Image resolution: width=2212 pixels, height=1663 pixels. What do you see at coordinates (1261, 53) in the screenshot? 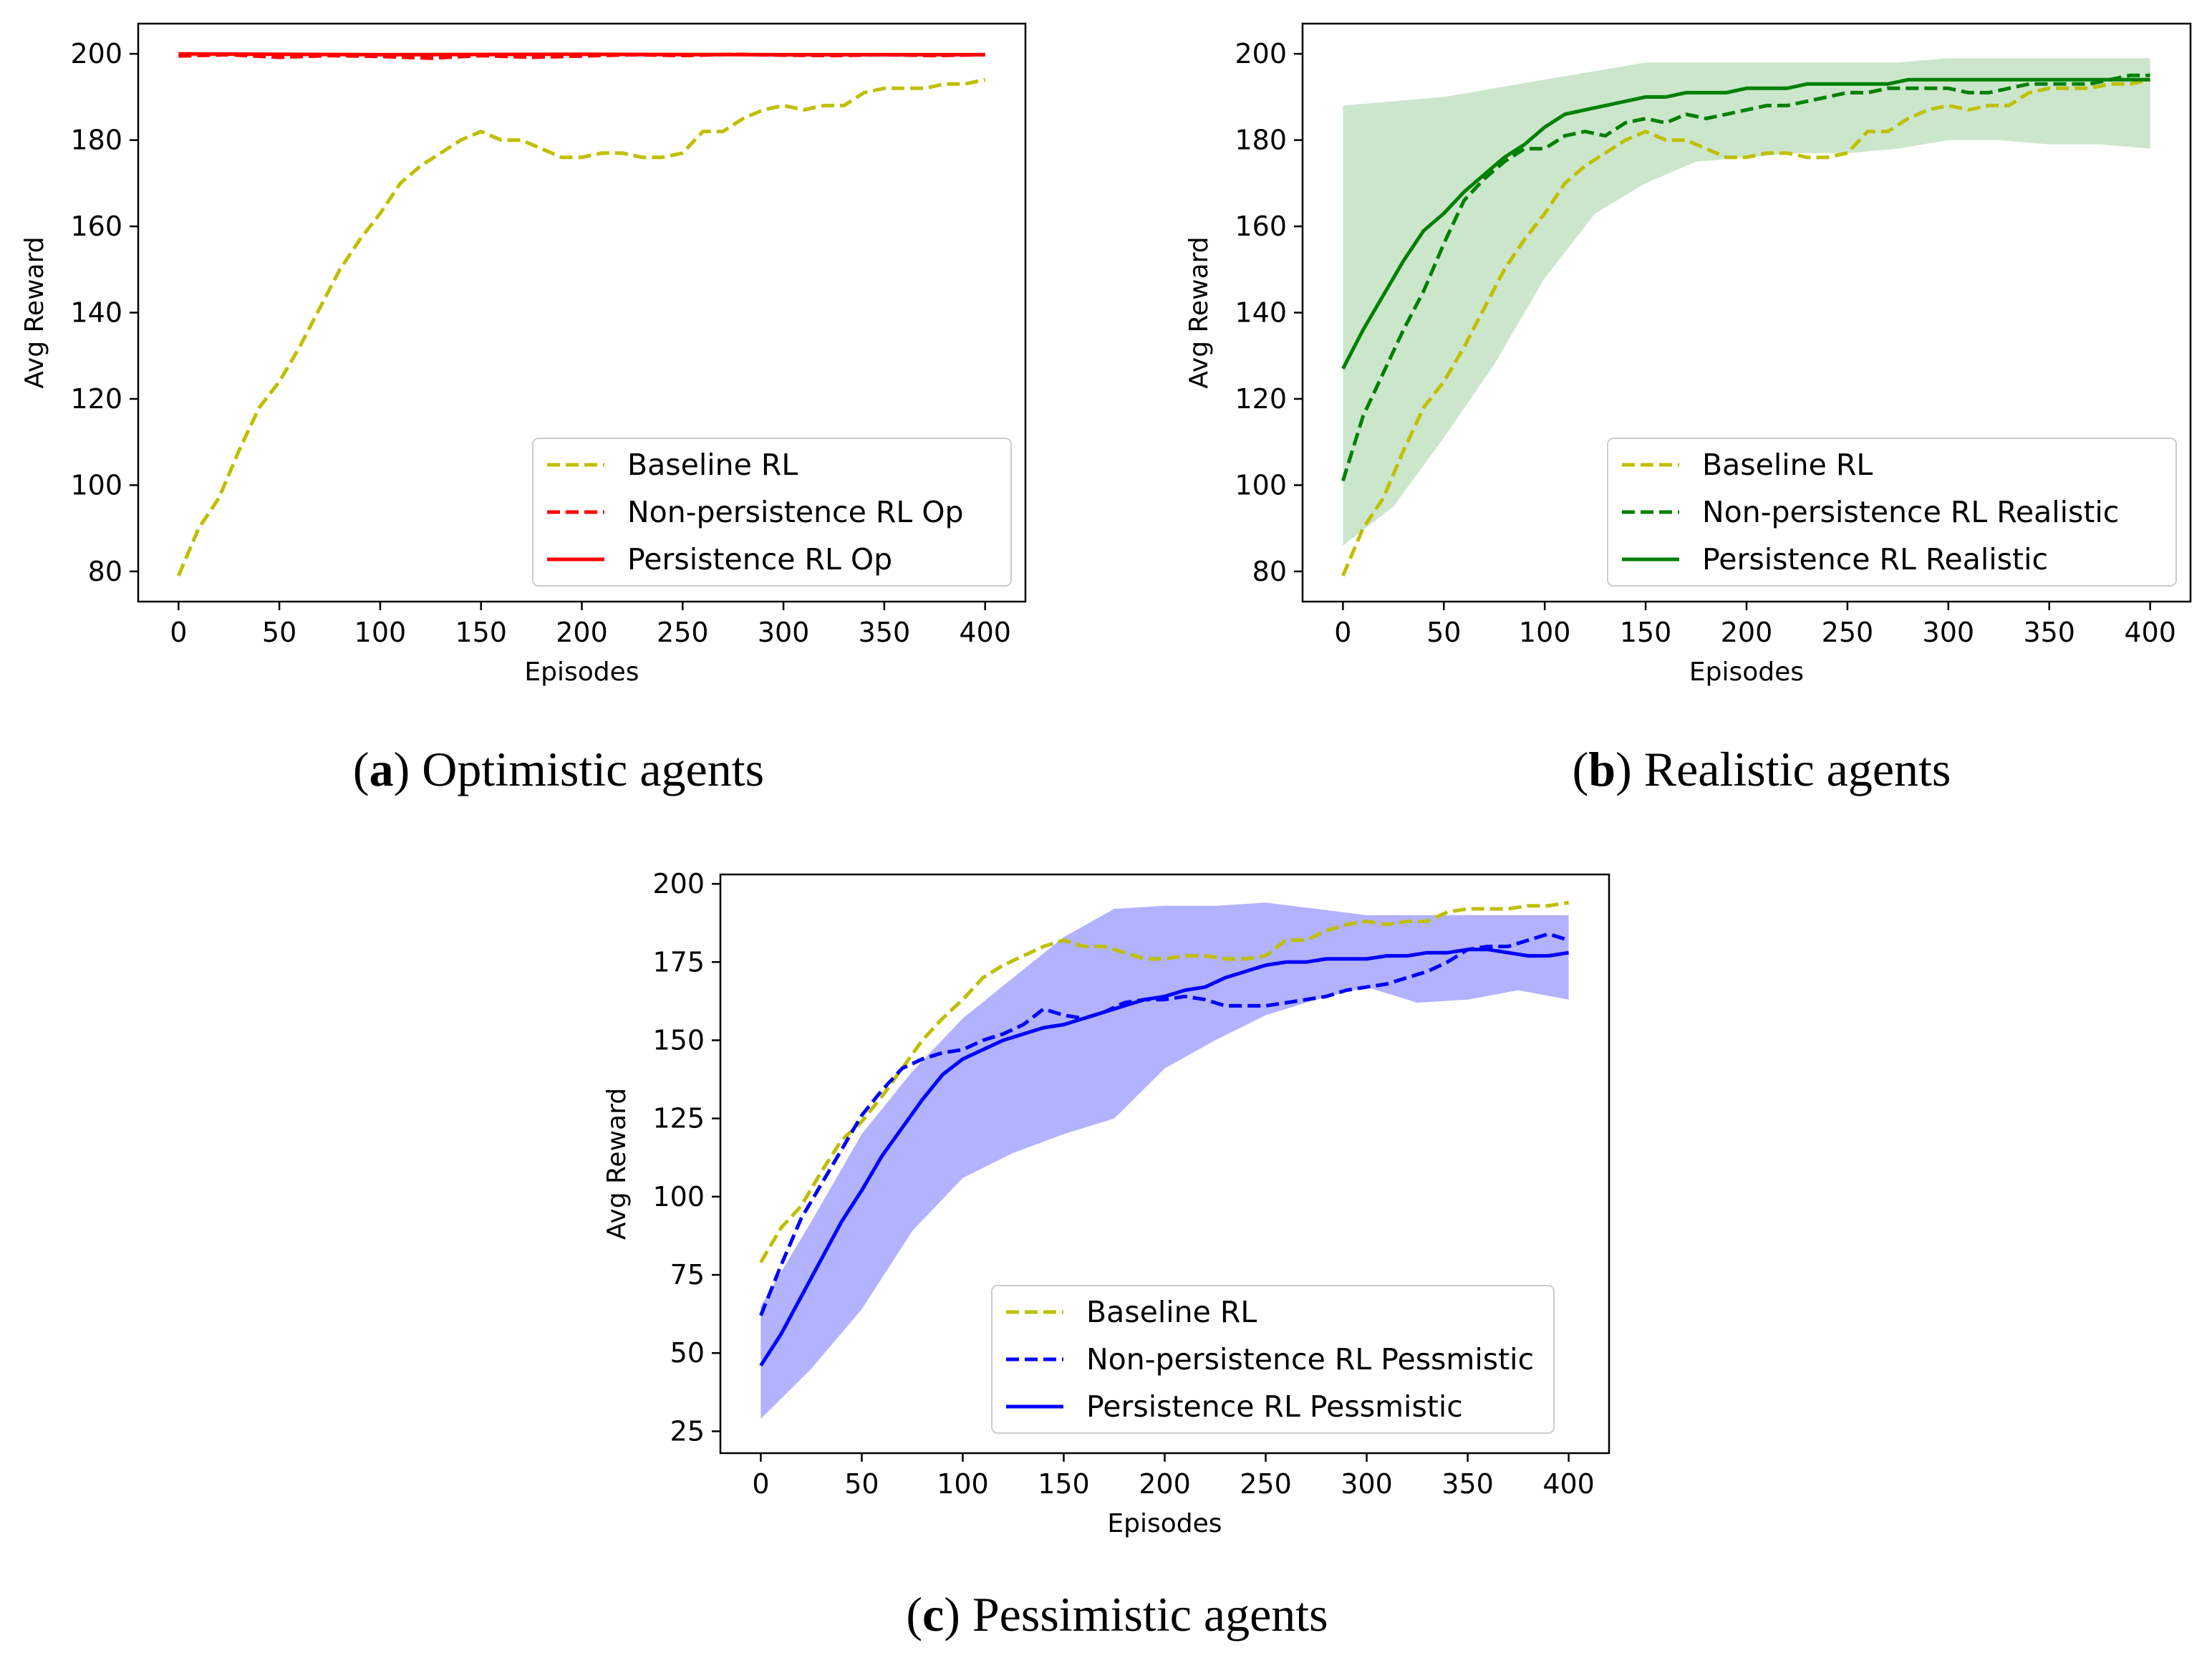
I see `y-tick-label-b-6: 200` at bounding box center [1261, 53].